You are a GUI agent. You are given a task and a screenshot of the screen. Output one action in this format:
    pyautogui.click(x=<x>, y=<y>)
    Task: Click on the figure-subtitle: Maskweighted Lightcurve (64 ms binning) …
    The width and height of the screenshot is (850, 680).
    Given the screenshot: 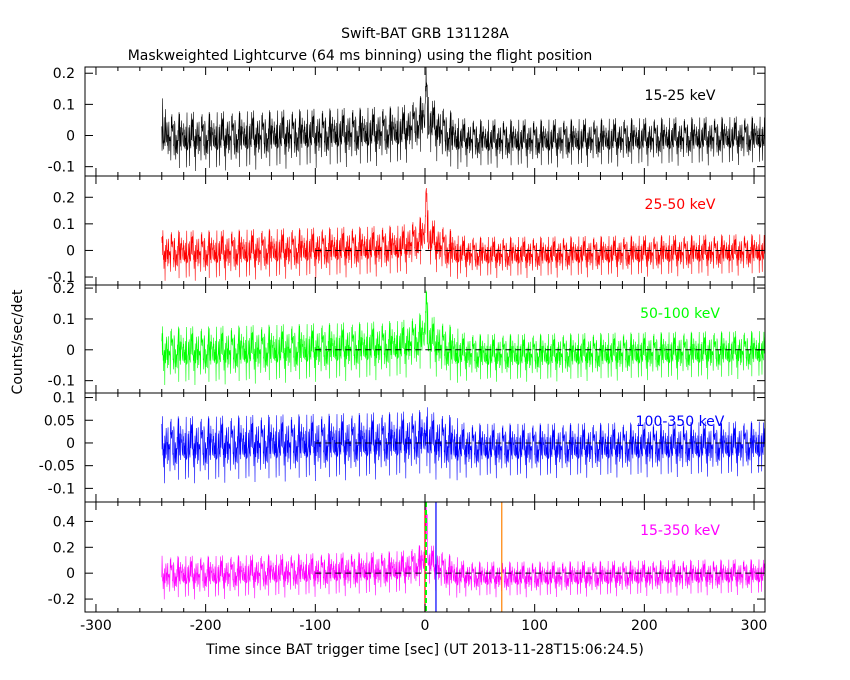 What is the action you would take?
    pyautogui.click(x=360, y=56)
    